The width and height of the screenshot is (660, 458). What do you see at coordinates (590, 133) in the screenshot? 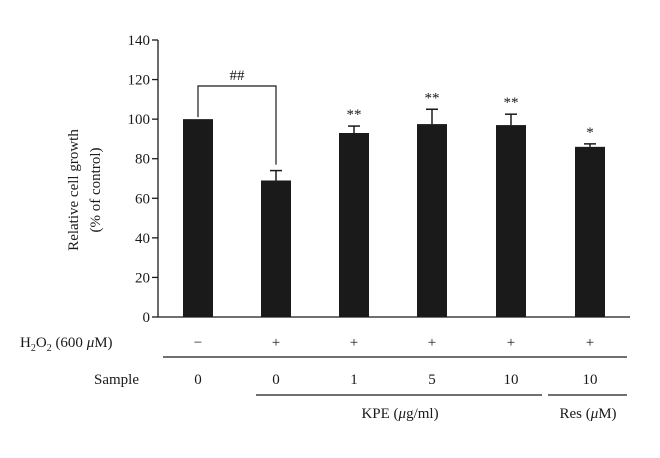
I see `significance-marker: *` at bounding box center [590, 133].